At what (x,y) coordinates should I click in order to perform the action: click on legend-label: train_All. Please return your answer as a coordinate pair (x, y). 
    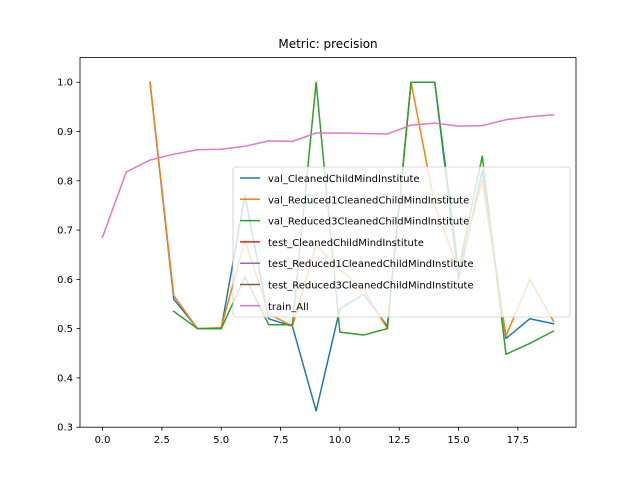
    Looking at the image, I should click on (288, 307).